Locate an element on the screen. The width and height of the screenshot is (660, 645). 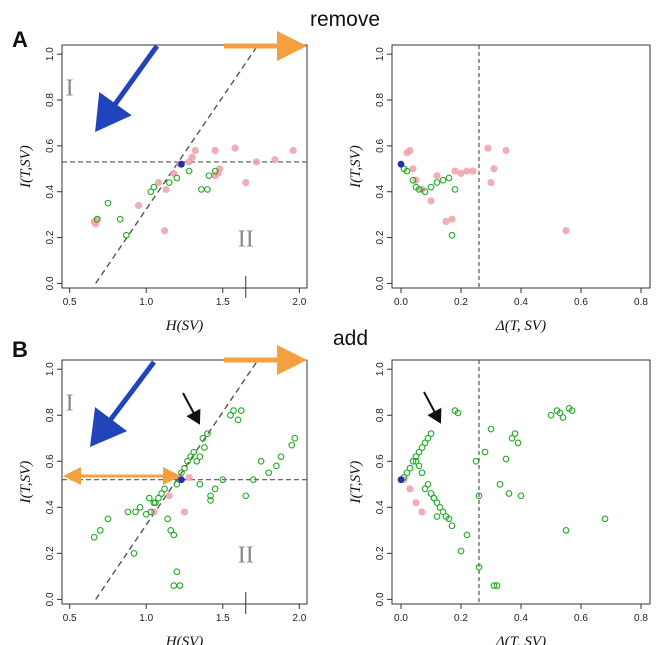
plot-frame is located at coordinates (184, 482).